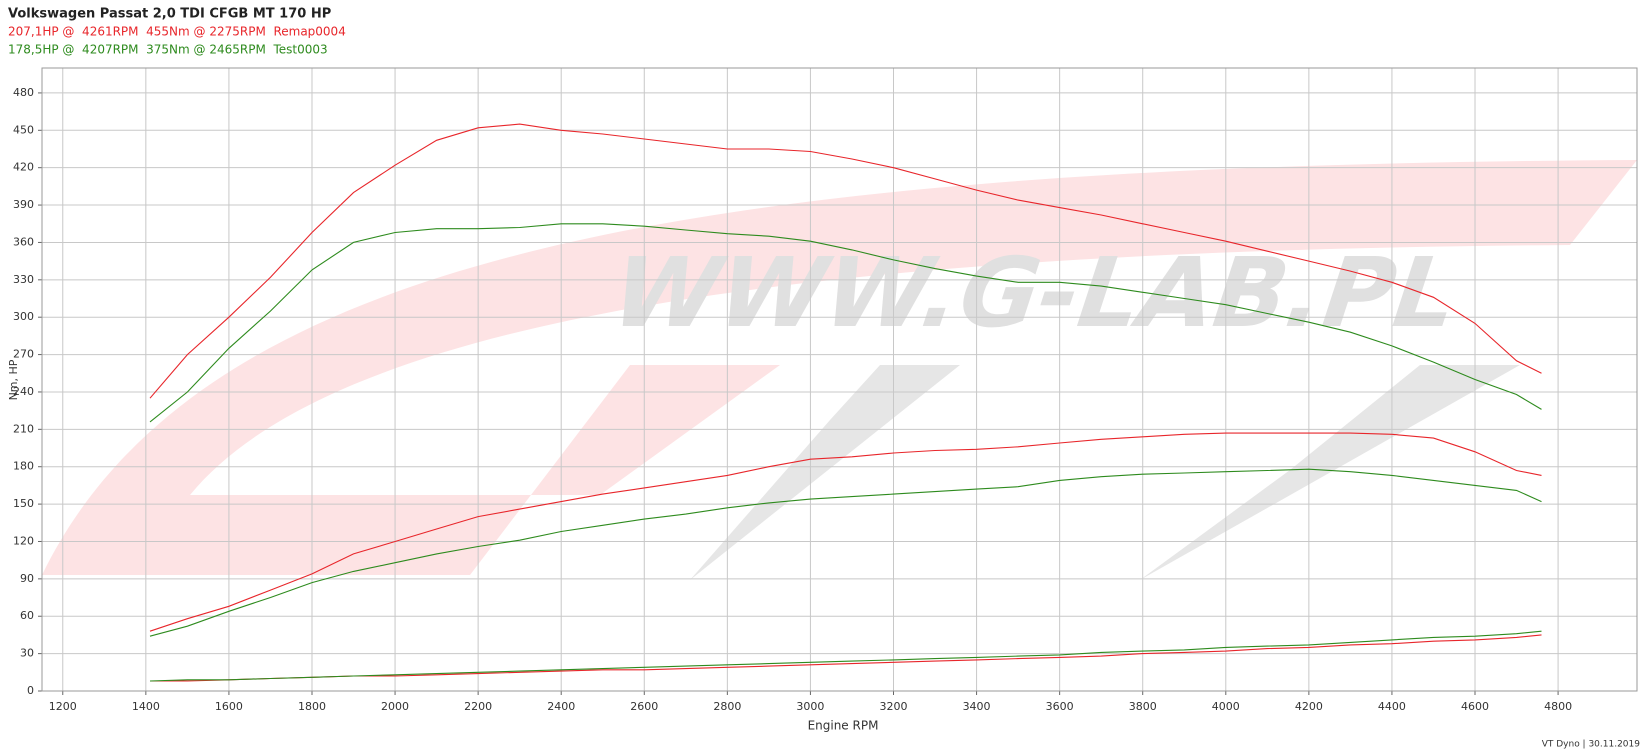 This screenshot has width=1648, height=754. Describe the element at coordinates (977, 706) in the screenshot. I see `x-tick-label: 3400` at that location.